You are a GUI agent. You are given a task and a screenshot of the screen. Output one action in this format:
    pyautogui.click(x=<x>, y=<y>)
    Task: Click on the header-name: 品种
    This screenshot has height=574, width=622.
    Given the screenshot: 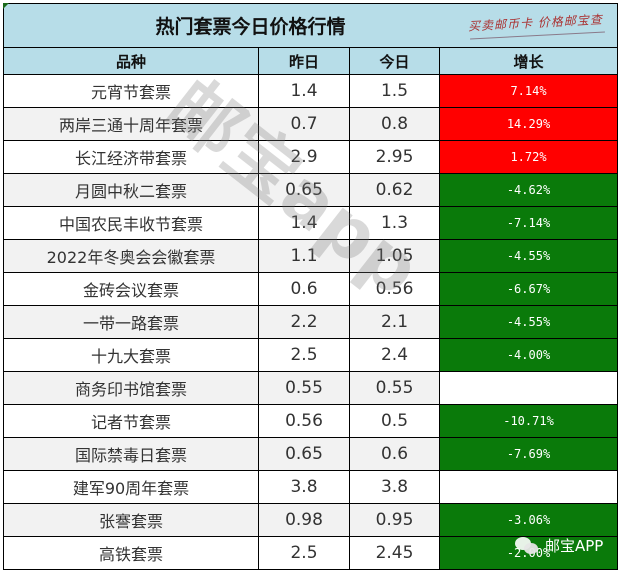 What is the action you would take?
    pyautogui.click(x=131, y=61)
    